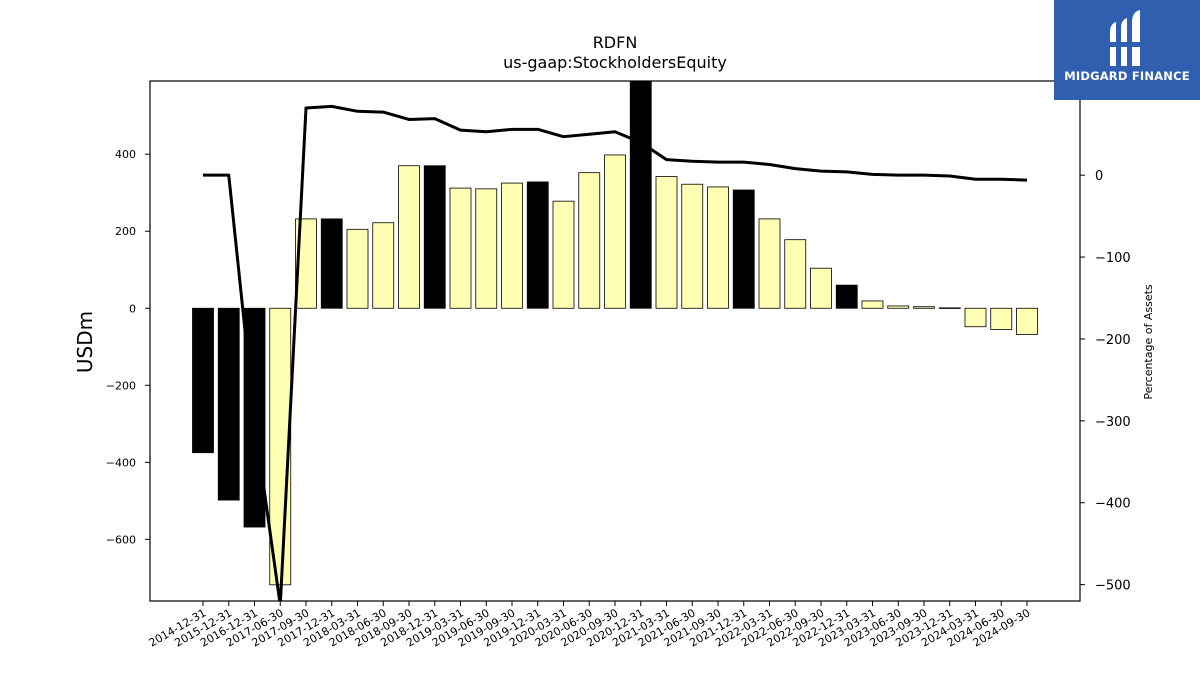 This screenshot has height=675, width=1200. What do you see at coordinates (1113, 586) in the screenshot?
I see `y2-tick-label: −500` at bounding box center [1113, 586].